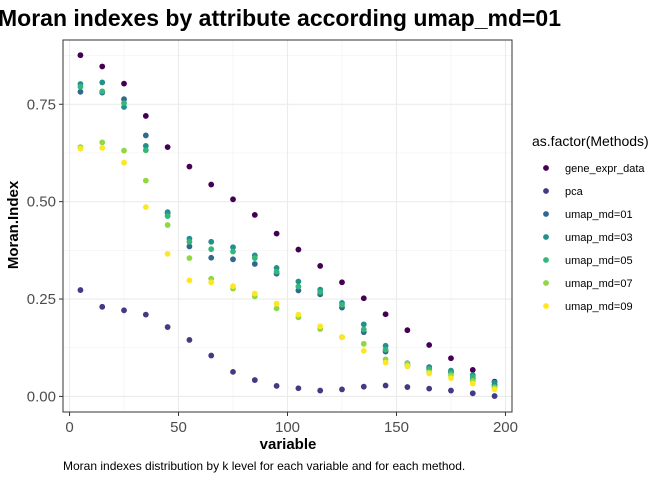 The width and height of the screenshot is (672, 480). What do you see at coordinates (287, 343) in the screenshot?
I see `series-pca` at bounding box center [287, 343].